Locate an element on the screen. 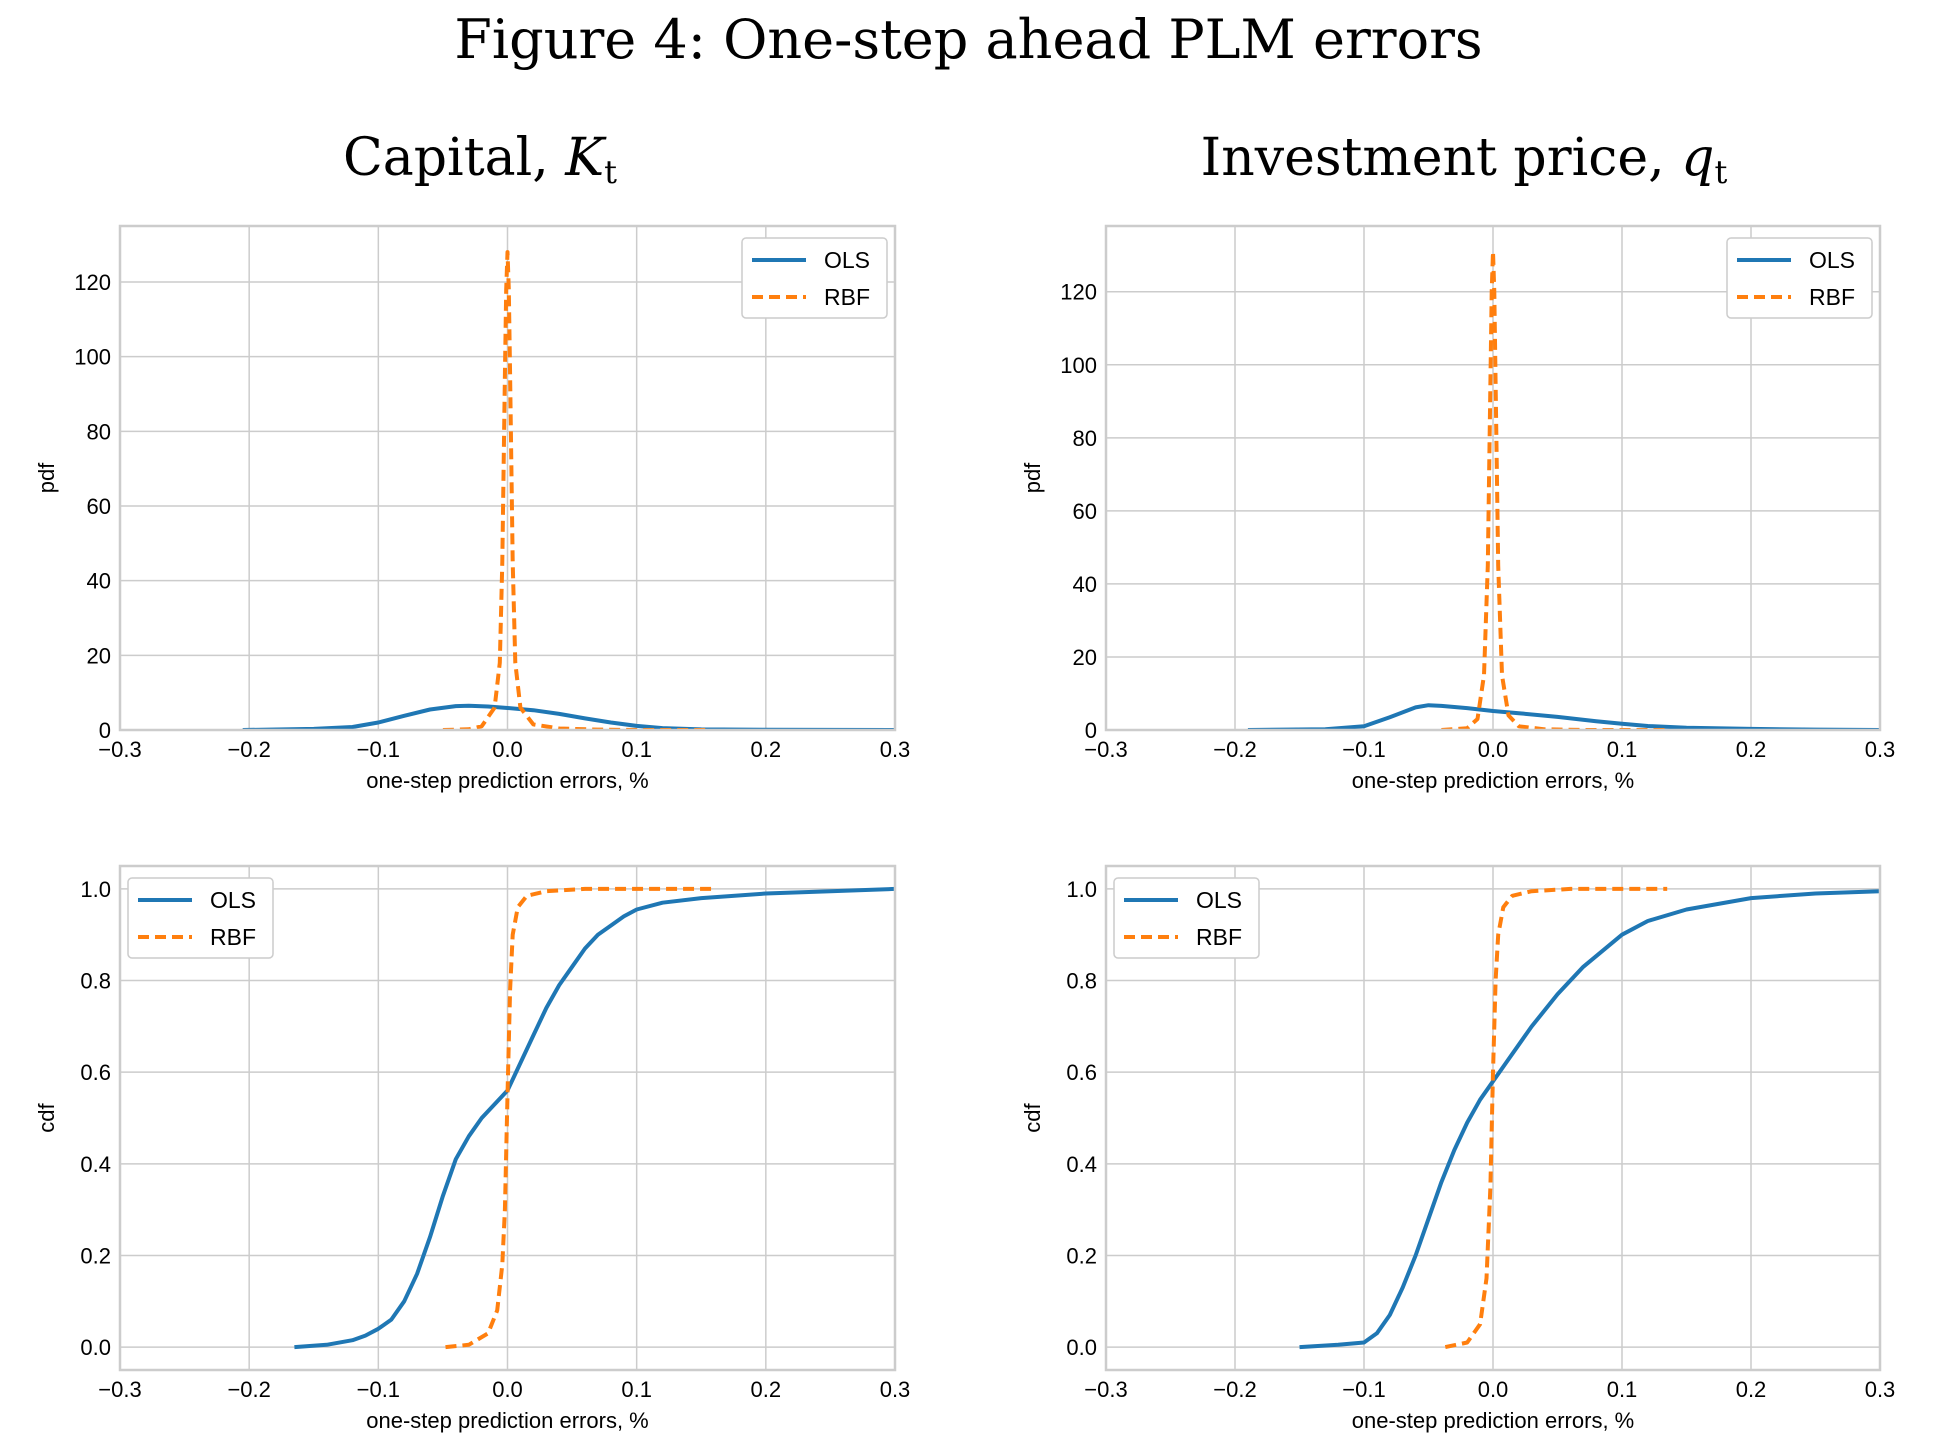 The height and width of the screenshot is (1451, 1937). column-title-investment-price: Investment price, qt is located at coordinates (1464, 159).